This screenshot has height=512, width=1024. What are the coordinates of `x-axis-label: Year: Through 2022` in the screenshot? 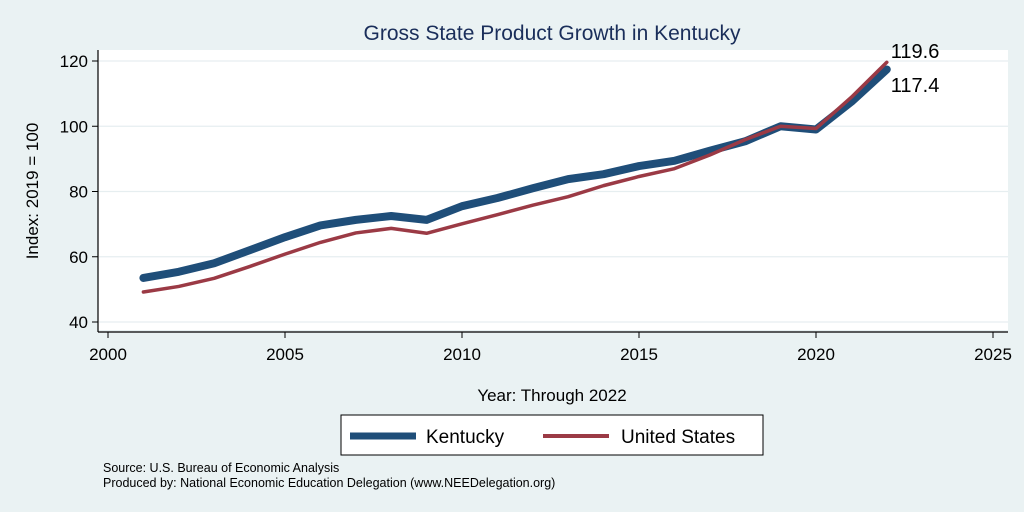 It's located at (551, 395).